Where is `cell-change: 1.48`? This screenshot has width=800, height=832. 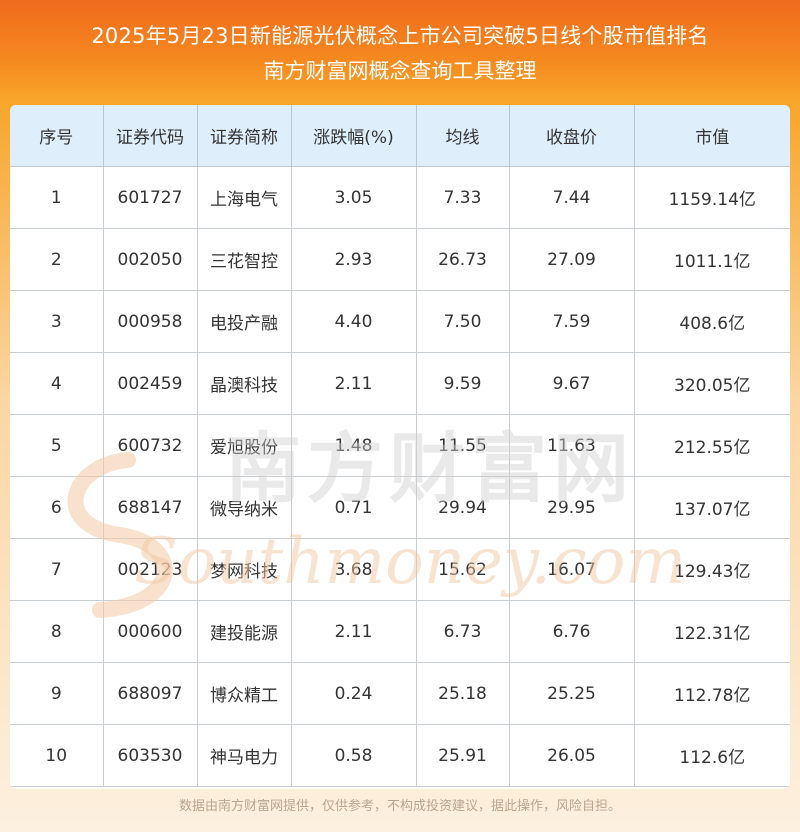 cell-change: 1.48 is located at coordinates (354, 445).